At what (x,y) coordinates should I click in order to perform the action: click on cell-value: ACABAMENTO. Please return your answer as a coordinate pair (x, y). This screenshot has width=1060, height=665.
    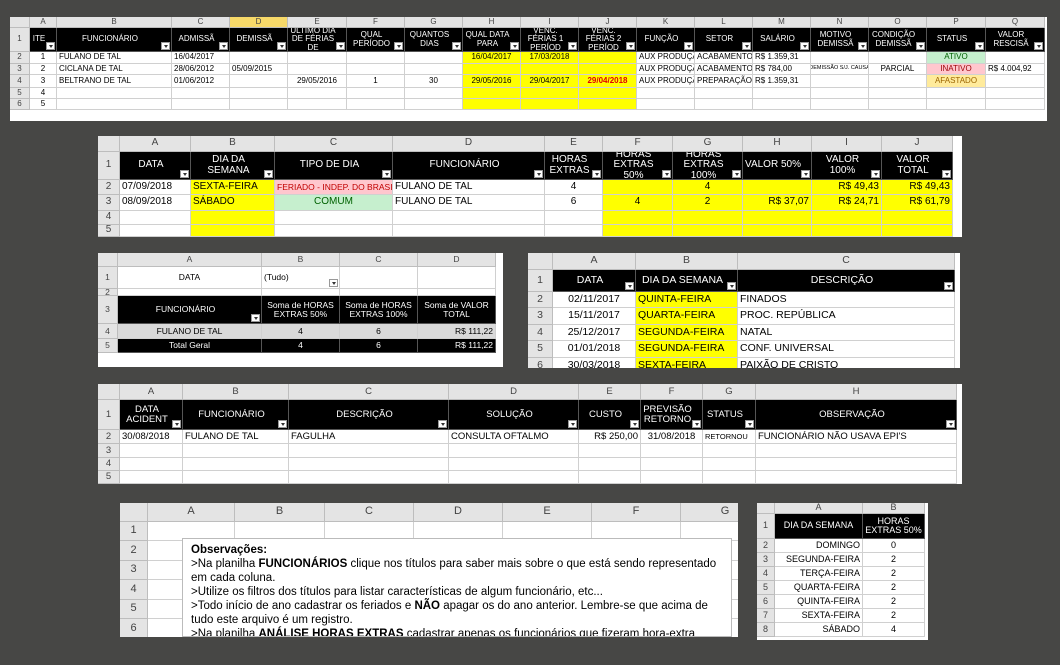
    Looking at the image, I should click on (724, 58).